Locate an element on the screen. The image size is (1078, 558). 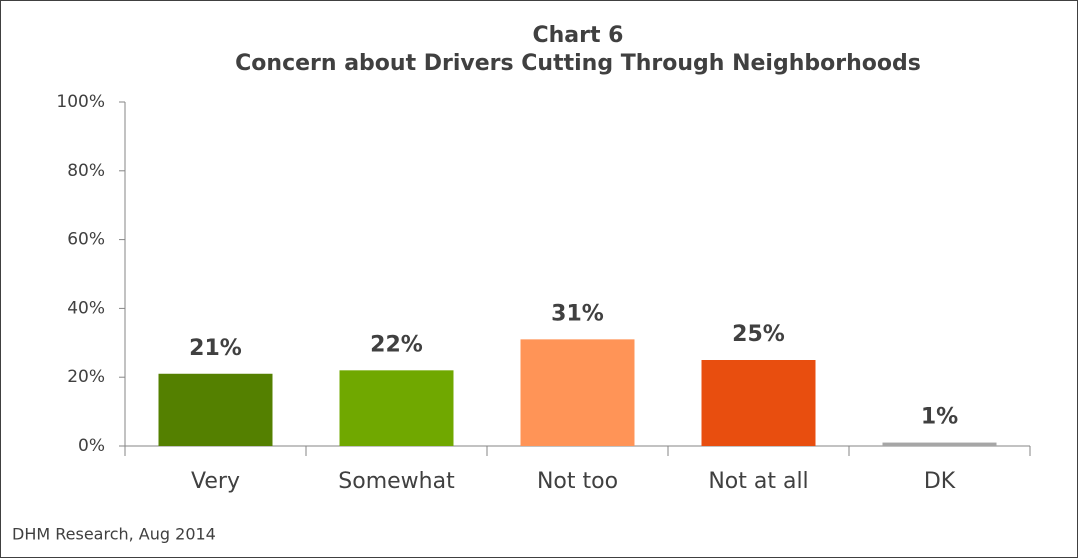
x-tick-label: Somewhat is located at coordinates (396, 481).